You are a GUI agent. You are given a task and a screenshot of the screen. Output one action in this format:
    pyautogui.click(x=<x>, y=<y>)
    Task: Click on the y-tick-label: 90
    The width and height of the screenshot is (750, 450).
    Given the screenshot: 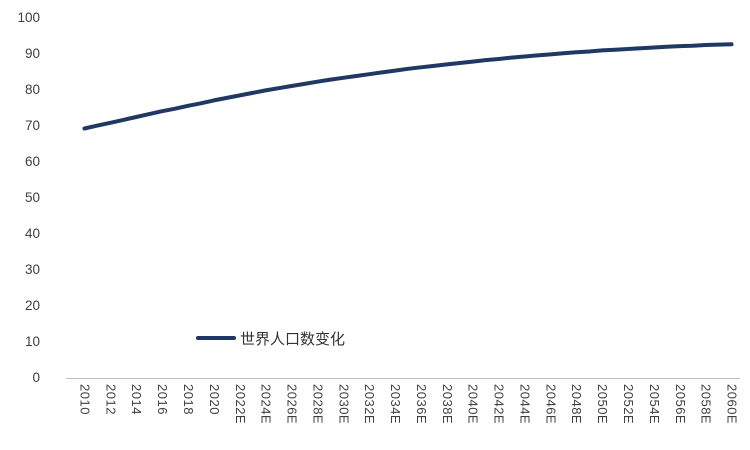 What is the action you would take?
    pyautogui.click(x=32, y=53)
    